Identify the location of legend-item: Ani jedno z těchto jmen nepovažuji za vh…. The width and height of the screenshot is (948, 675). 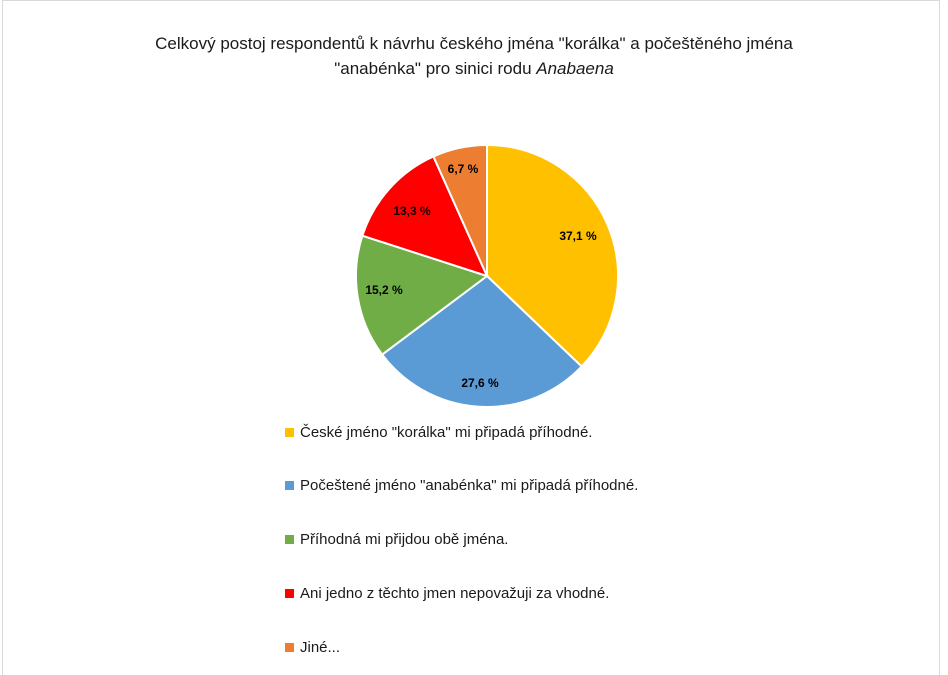
(447, 593).